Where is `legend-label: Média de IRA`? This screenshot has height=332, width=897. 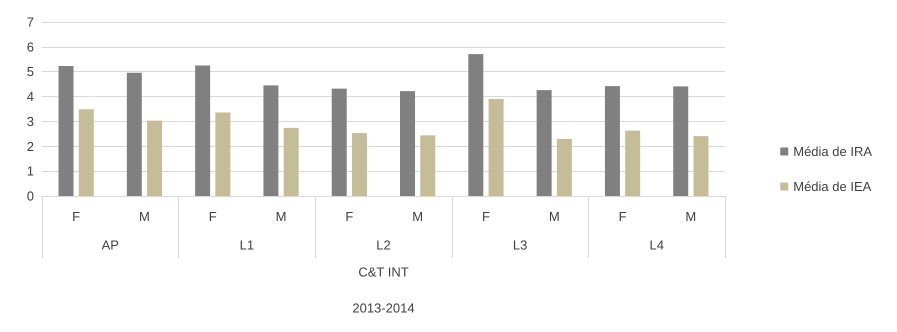
legend-label: Média de IRA is located at coordinates (832, 151).